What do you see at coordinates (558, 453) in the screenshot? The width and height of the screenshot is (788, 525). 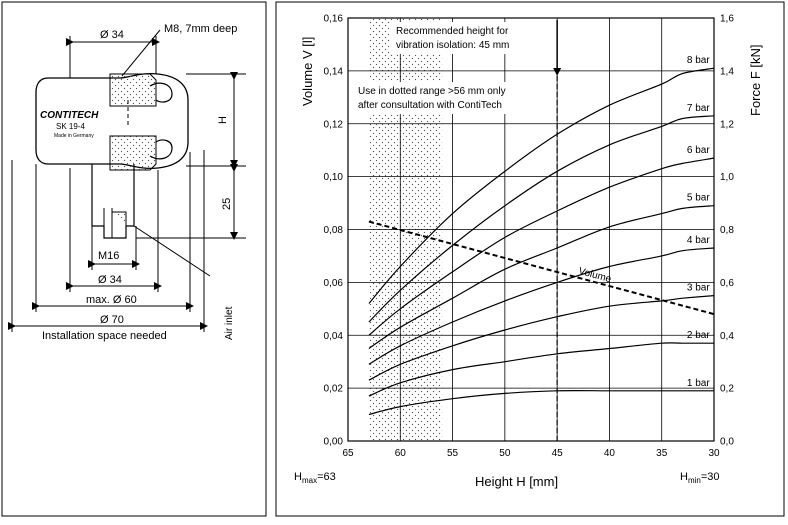 I see `x-tick-45: 45` at bounding box center [558, 453].